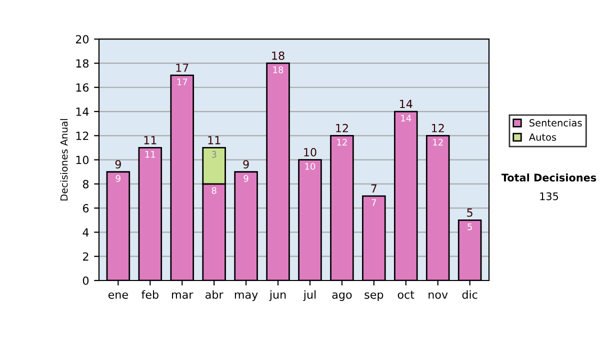  I want to click on total-label: 17, so click(182, 68).